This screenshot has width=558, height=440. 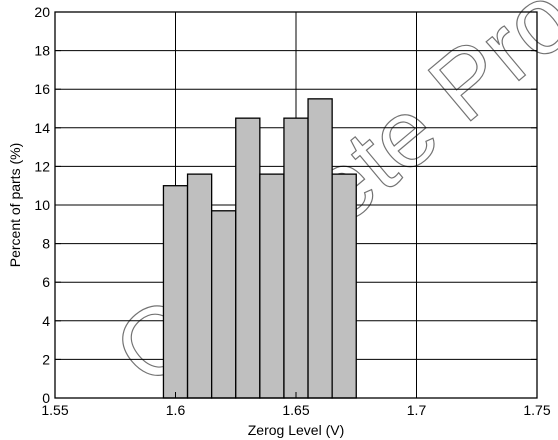 What do you see at coordinates (295, 410) in the screenshot?
I see `x-tick-label: 1.65` at bounding box center [295, 410].